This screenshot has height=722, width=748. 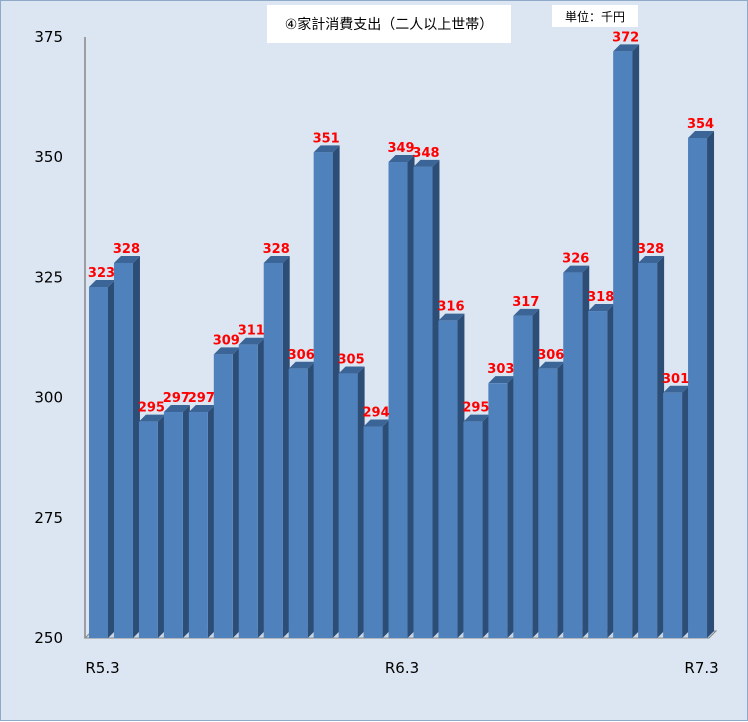 What do you see at coordinates (326, 138) in the screenshot?
I see `data-label: 351` at bounding box center [326, 138].